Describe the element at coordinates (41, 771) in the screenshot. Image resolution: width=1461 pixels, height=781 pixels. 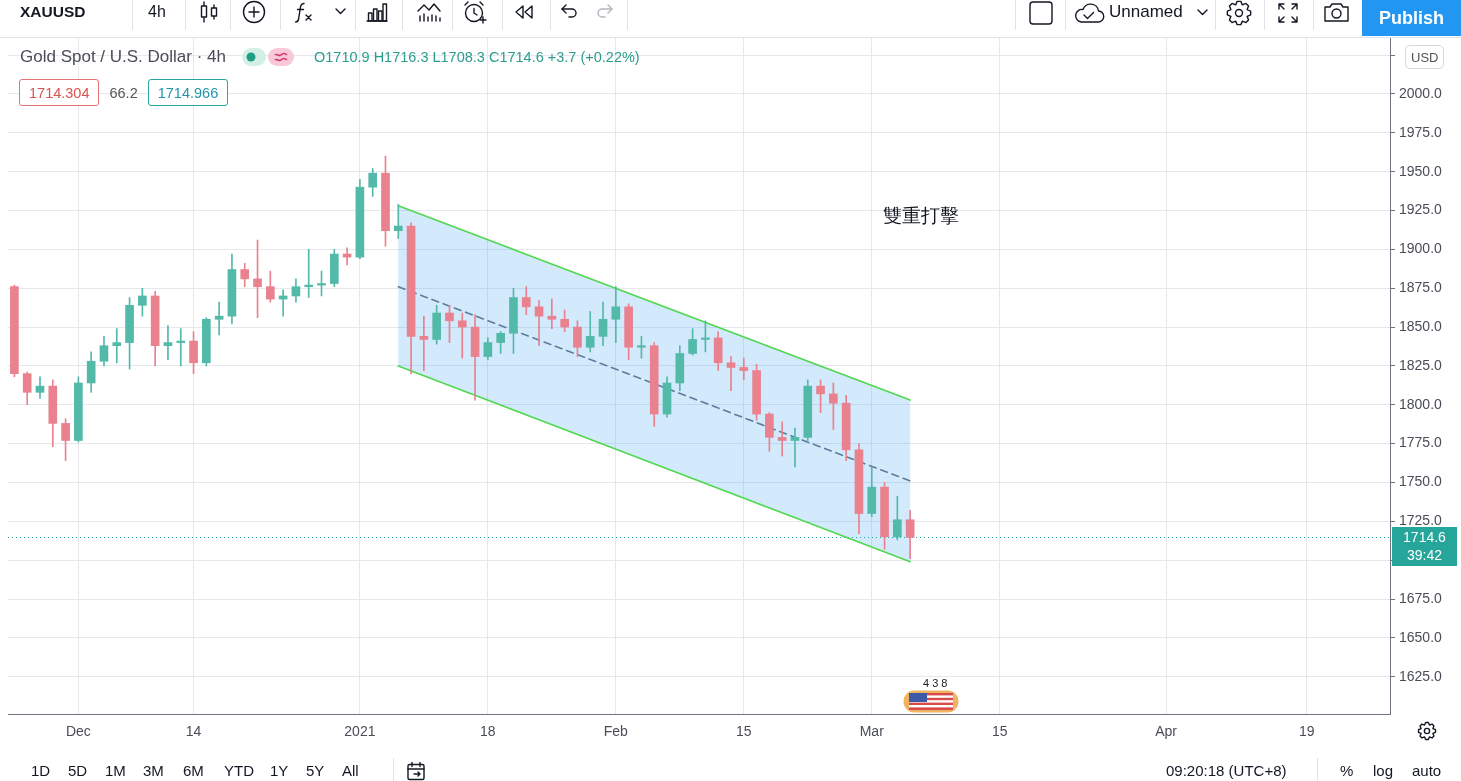
I see `text: 1D` at that location.